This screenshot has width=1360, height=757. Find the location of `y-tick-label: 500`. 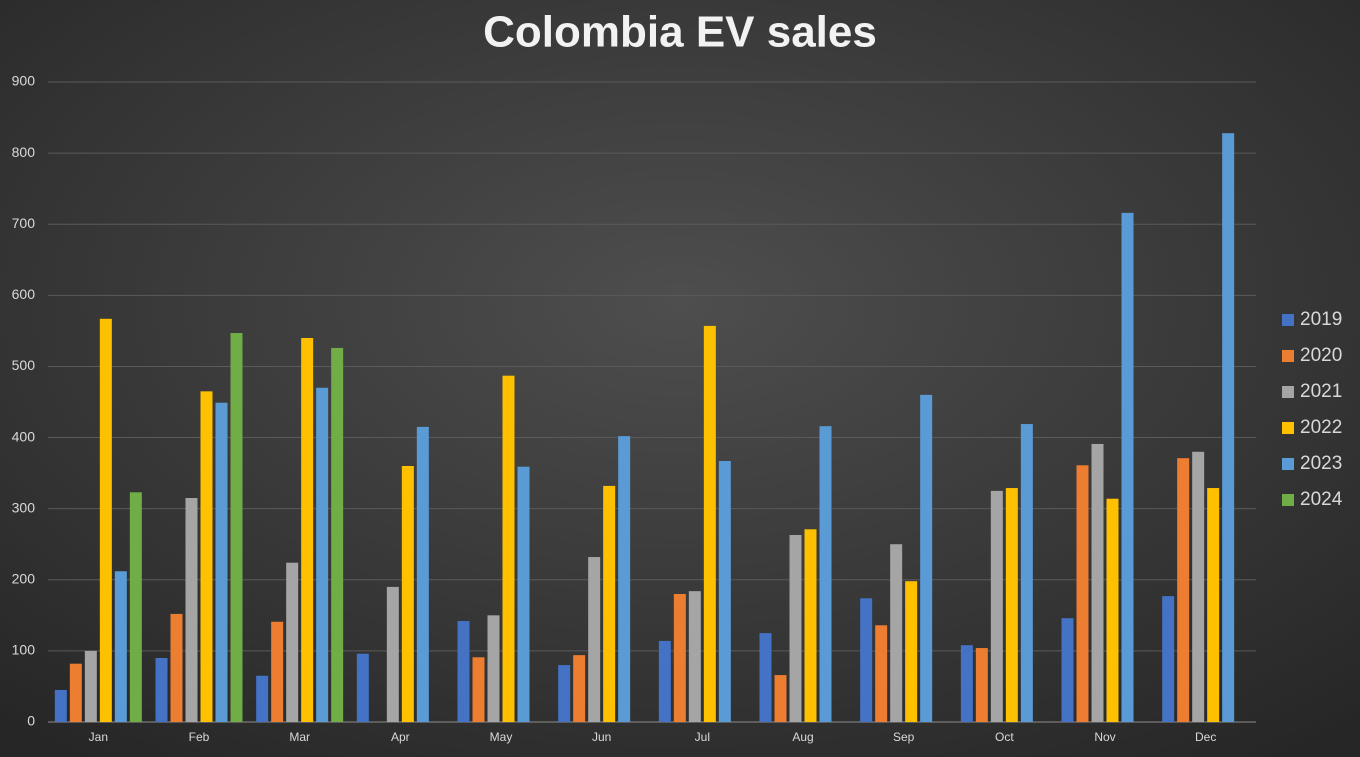

y-tick-label: 500 is located at coordinates (24, 365).